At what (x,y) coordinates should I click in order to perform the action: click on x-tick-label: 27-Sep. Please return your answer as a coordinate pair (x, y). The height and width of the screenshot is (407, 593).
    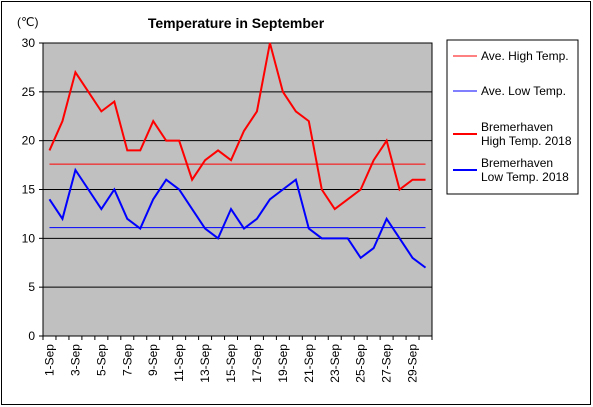
    Looking at the image, I should click on (387, 363).